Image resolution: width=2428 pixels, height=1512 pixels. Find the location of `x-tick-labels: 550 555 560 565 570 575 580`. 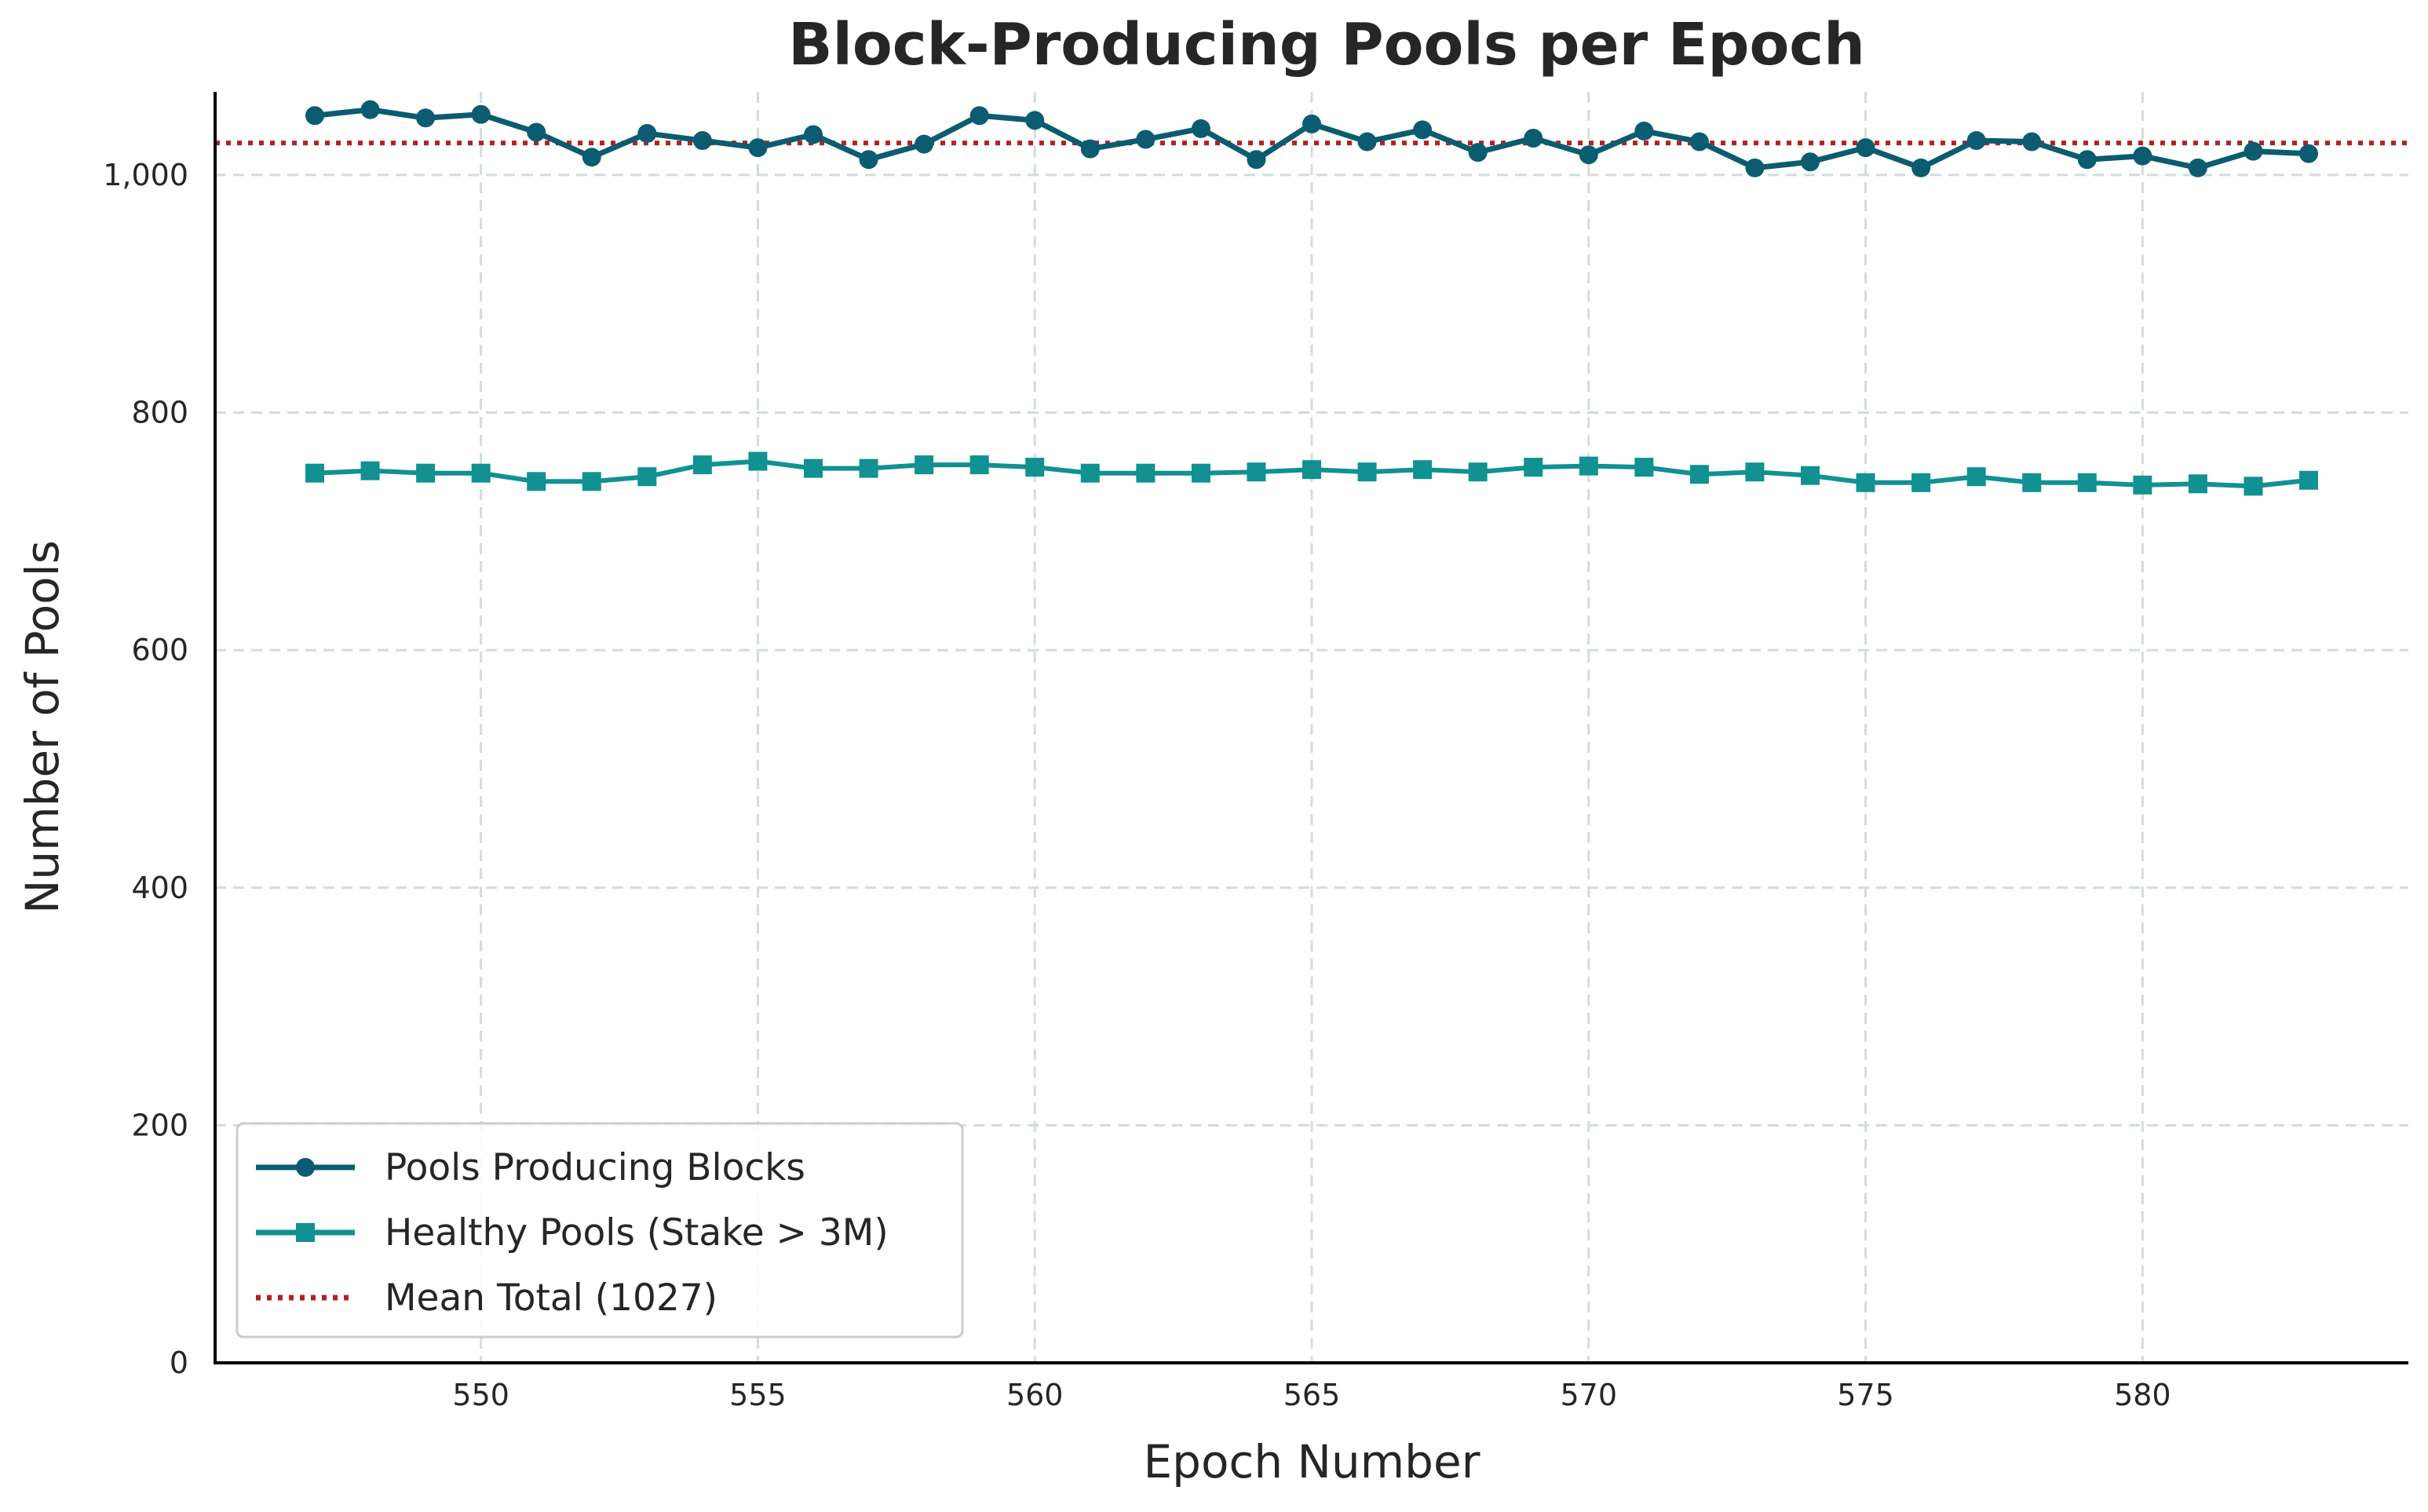

x-tick-labels: 550 555 560 565 570 575 580 is located at coordinates (1311, 1395).